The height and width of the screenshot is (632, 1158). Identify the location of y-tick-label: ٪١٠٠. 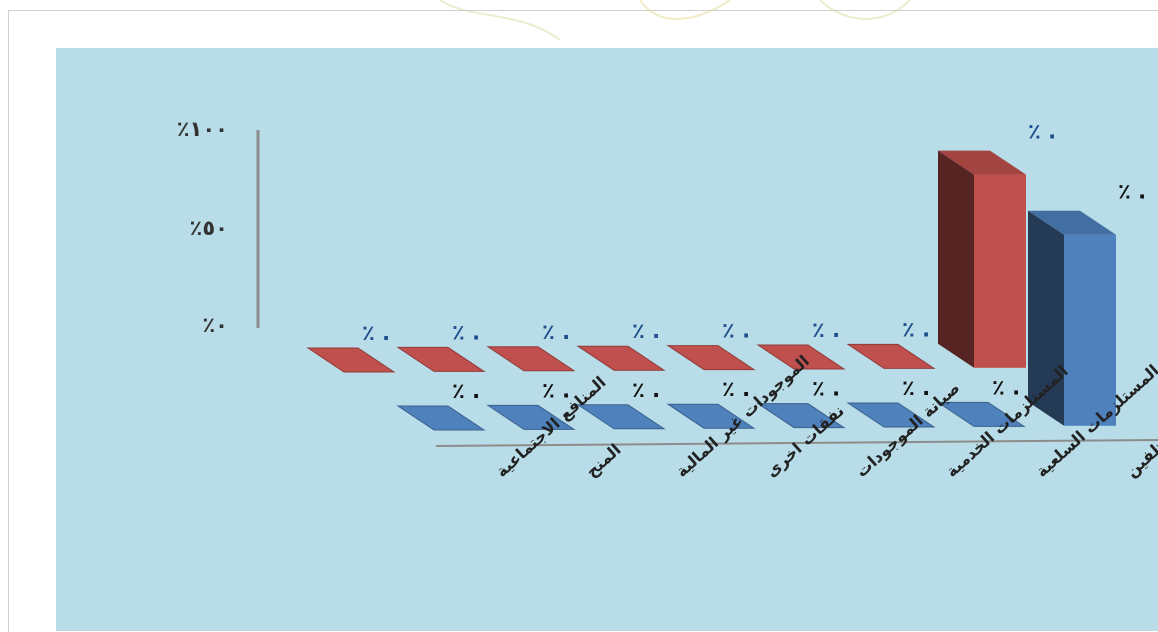
(202, 129).